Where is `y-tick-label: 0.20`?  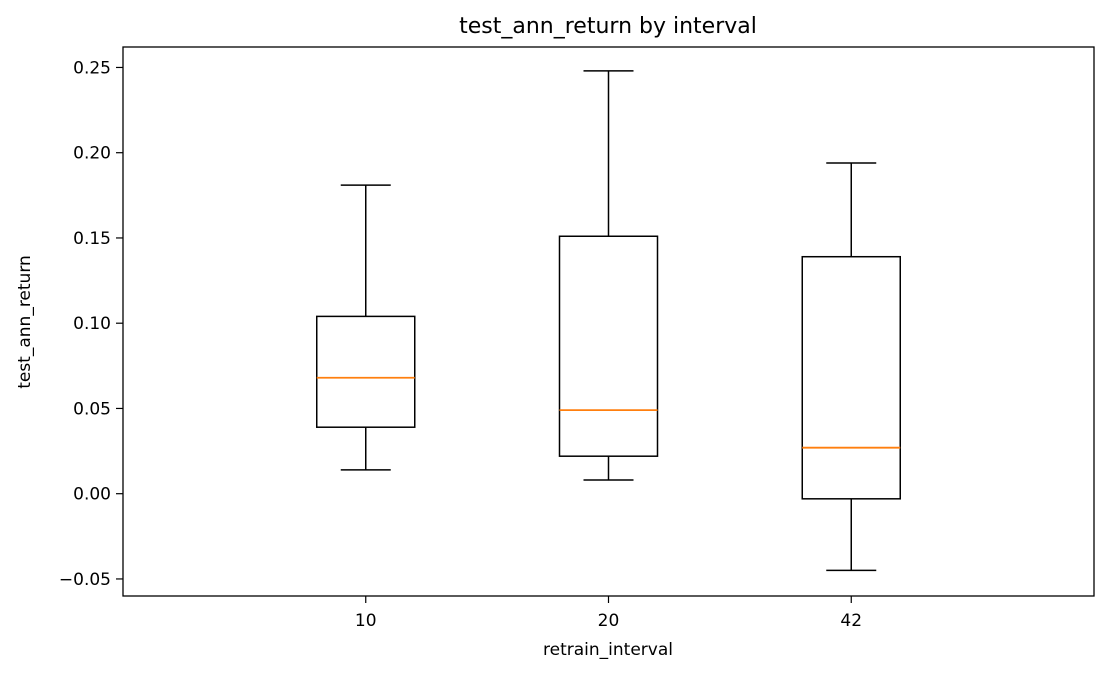 y-tick-label: 0.20 is located at coordinates (92, 154).